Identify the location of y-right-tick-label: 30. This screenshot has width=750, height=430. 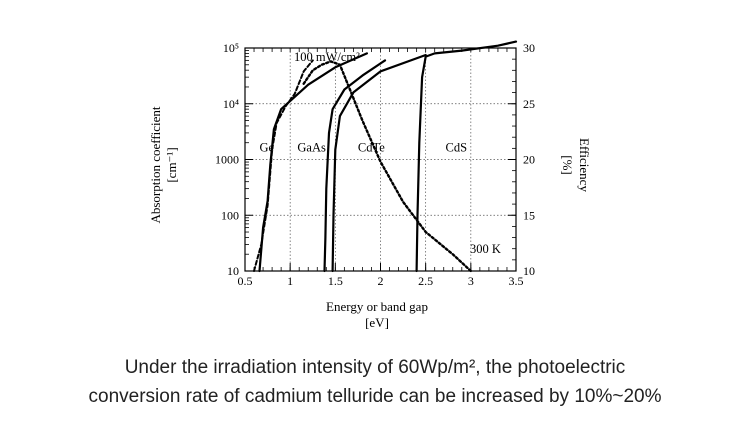
(529, 48).